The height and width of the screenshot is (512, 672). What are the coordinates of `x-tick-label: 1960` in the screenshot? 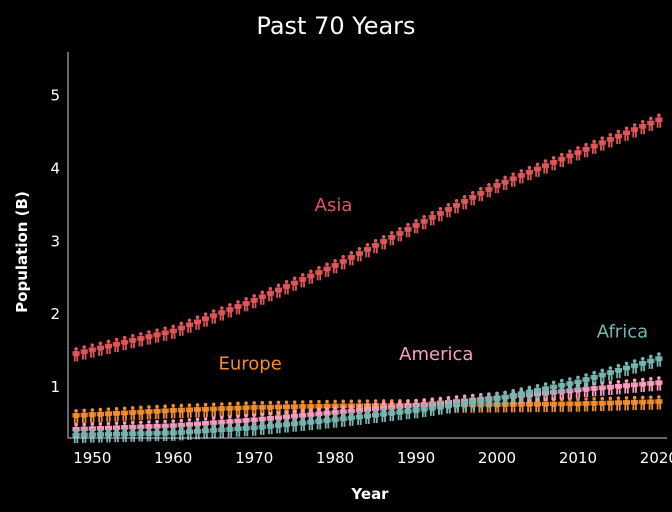 It's located at (173, 458).